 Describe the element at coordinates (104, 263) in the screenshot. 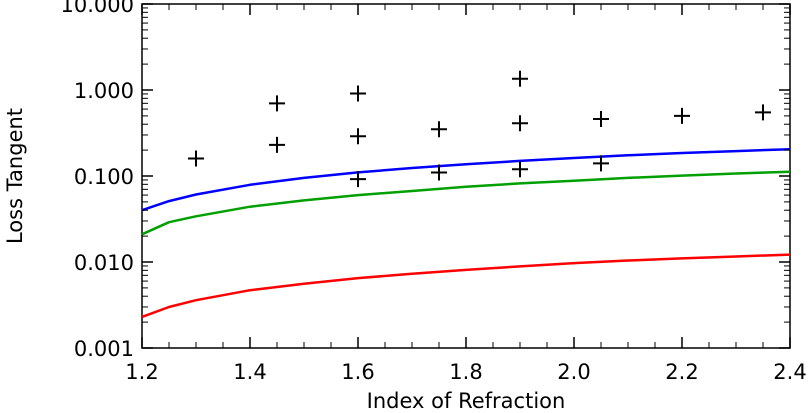

I see `y-tick-label: 0.010` at that location.